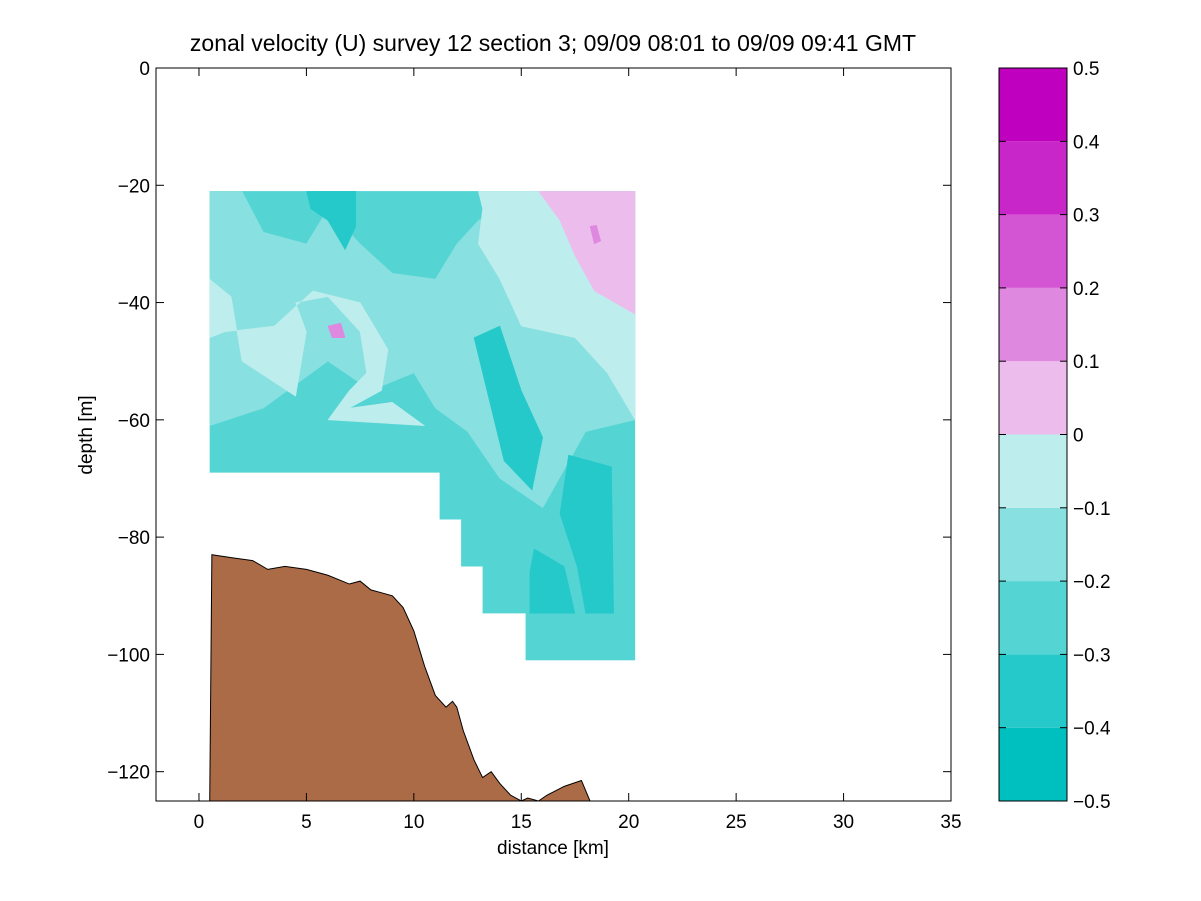  I want to click on y-tick-label: −60, so click(134, 421).